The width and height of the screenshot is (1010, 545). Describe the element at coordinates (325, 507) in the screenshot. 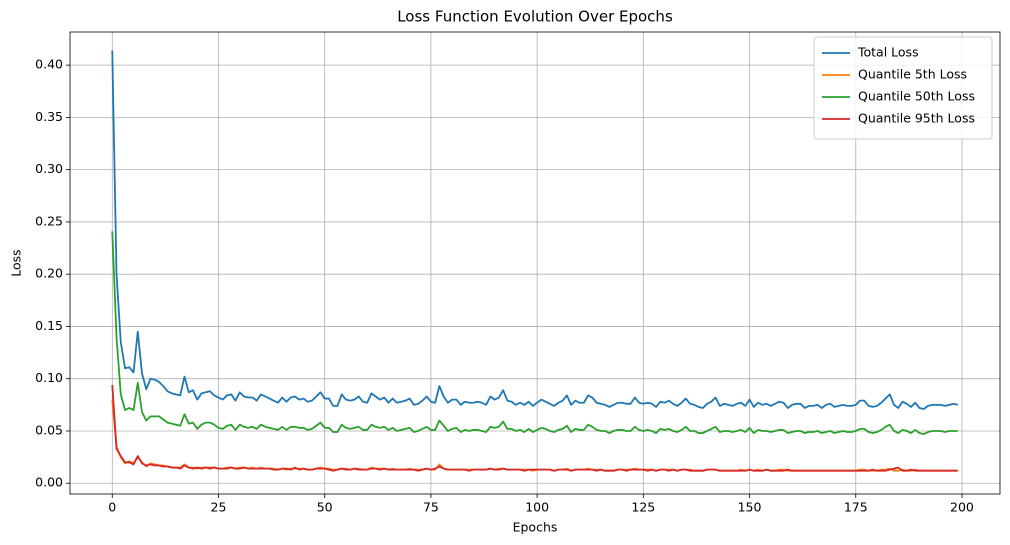

I see `x-tick-label: 50` at that location.